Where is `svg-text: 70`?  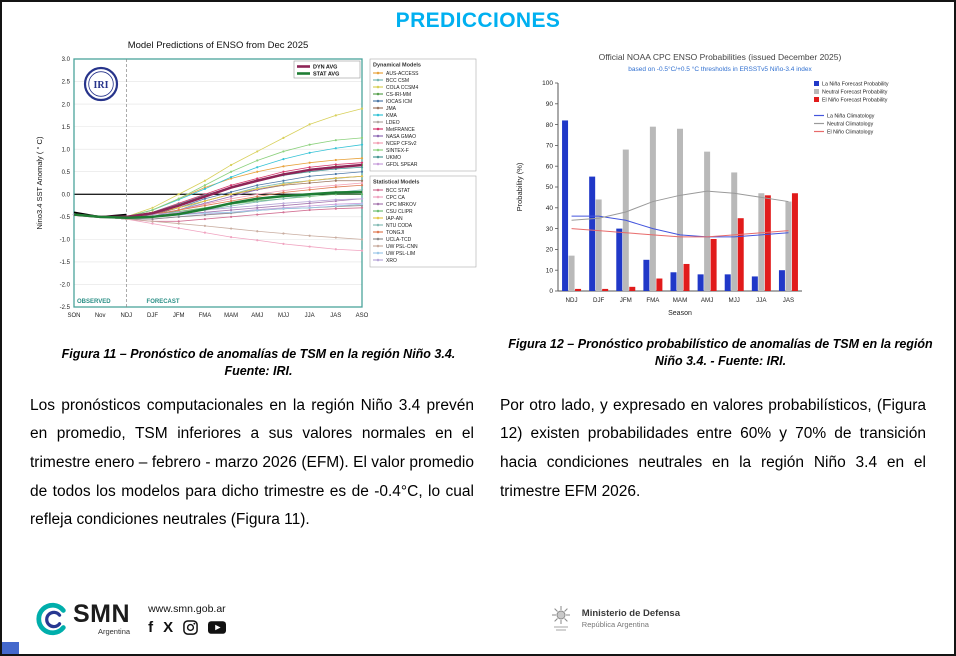
svg-text: 70 is located at coordinates (550, 146).